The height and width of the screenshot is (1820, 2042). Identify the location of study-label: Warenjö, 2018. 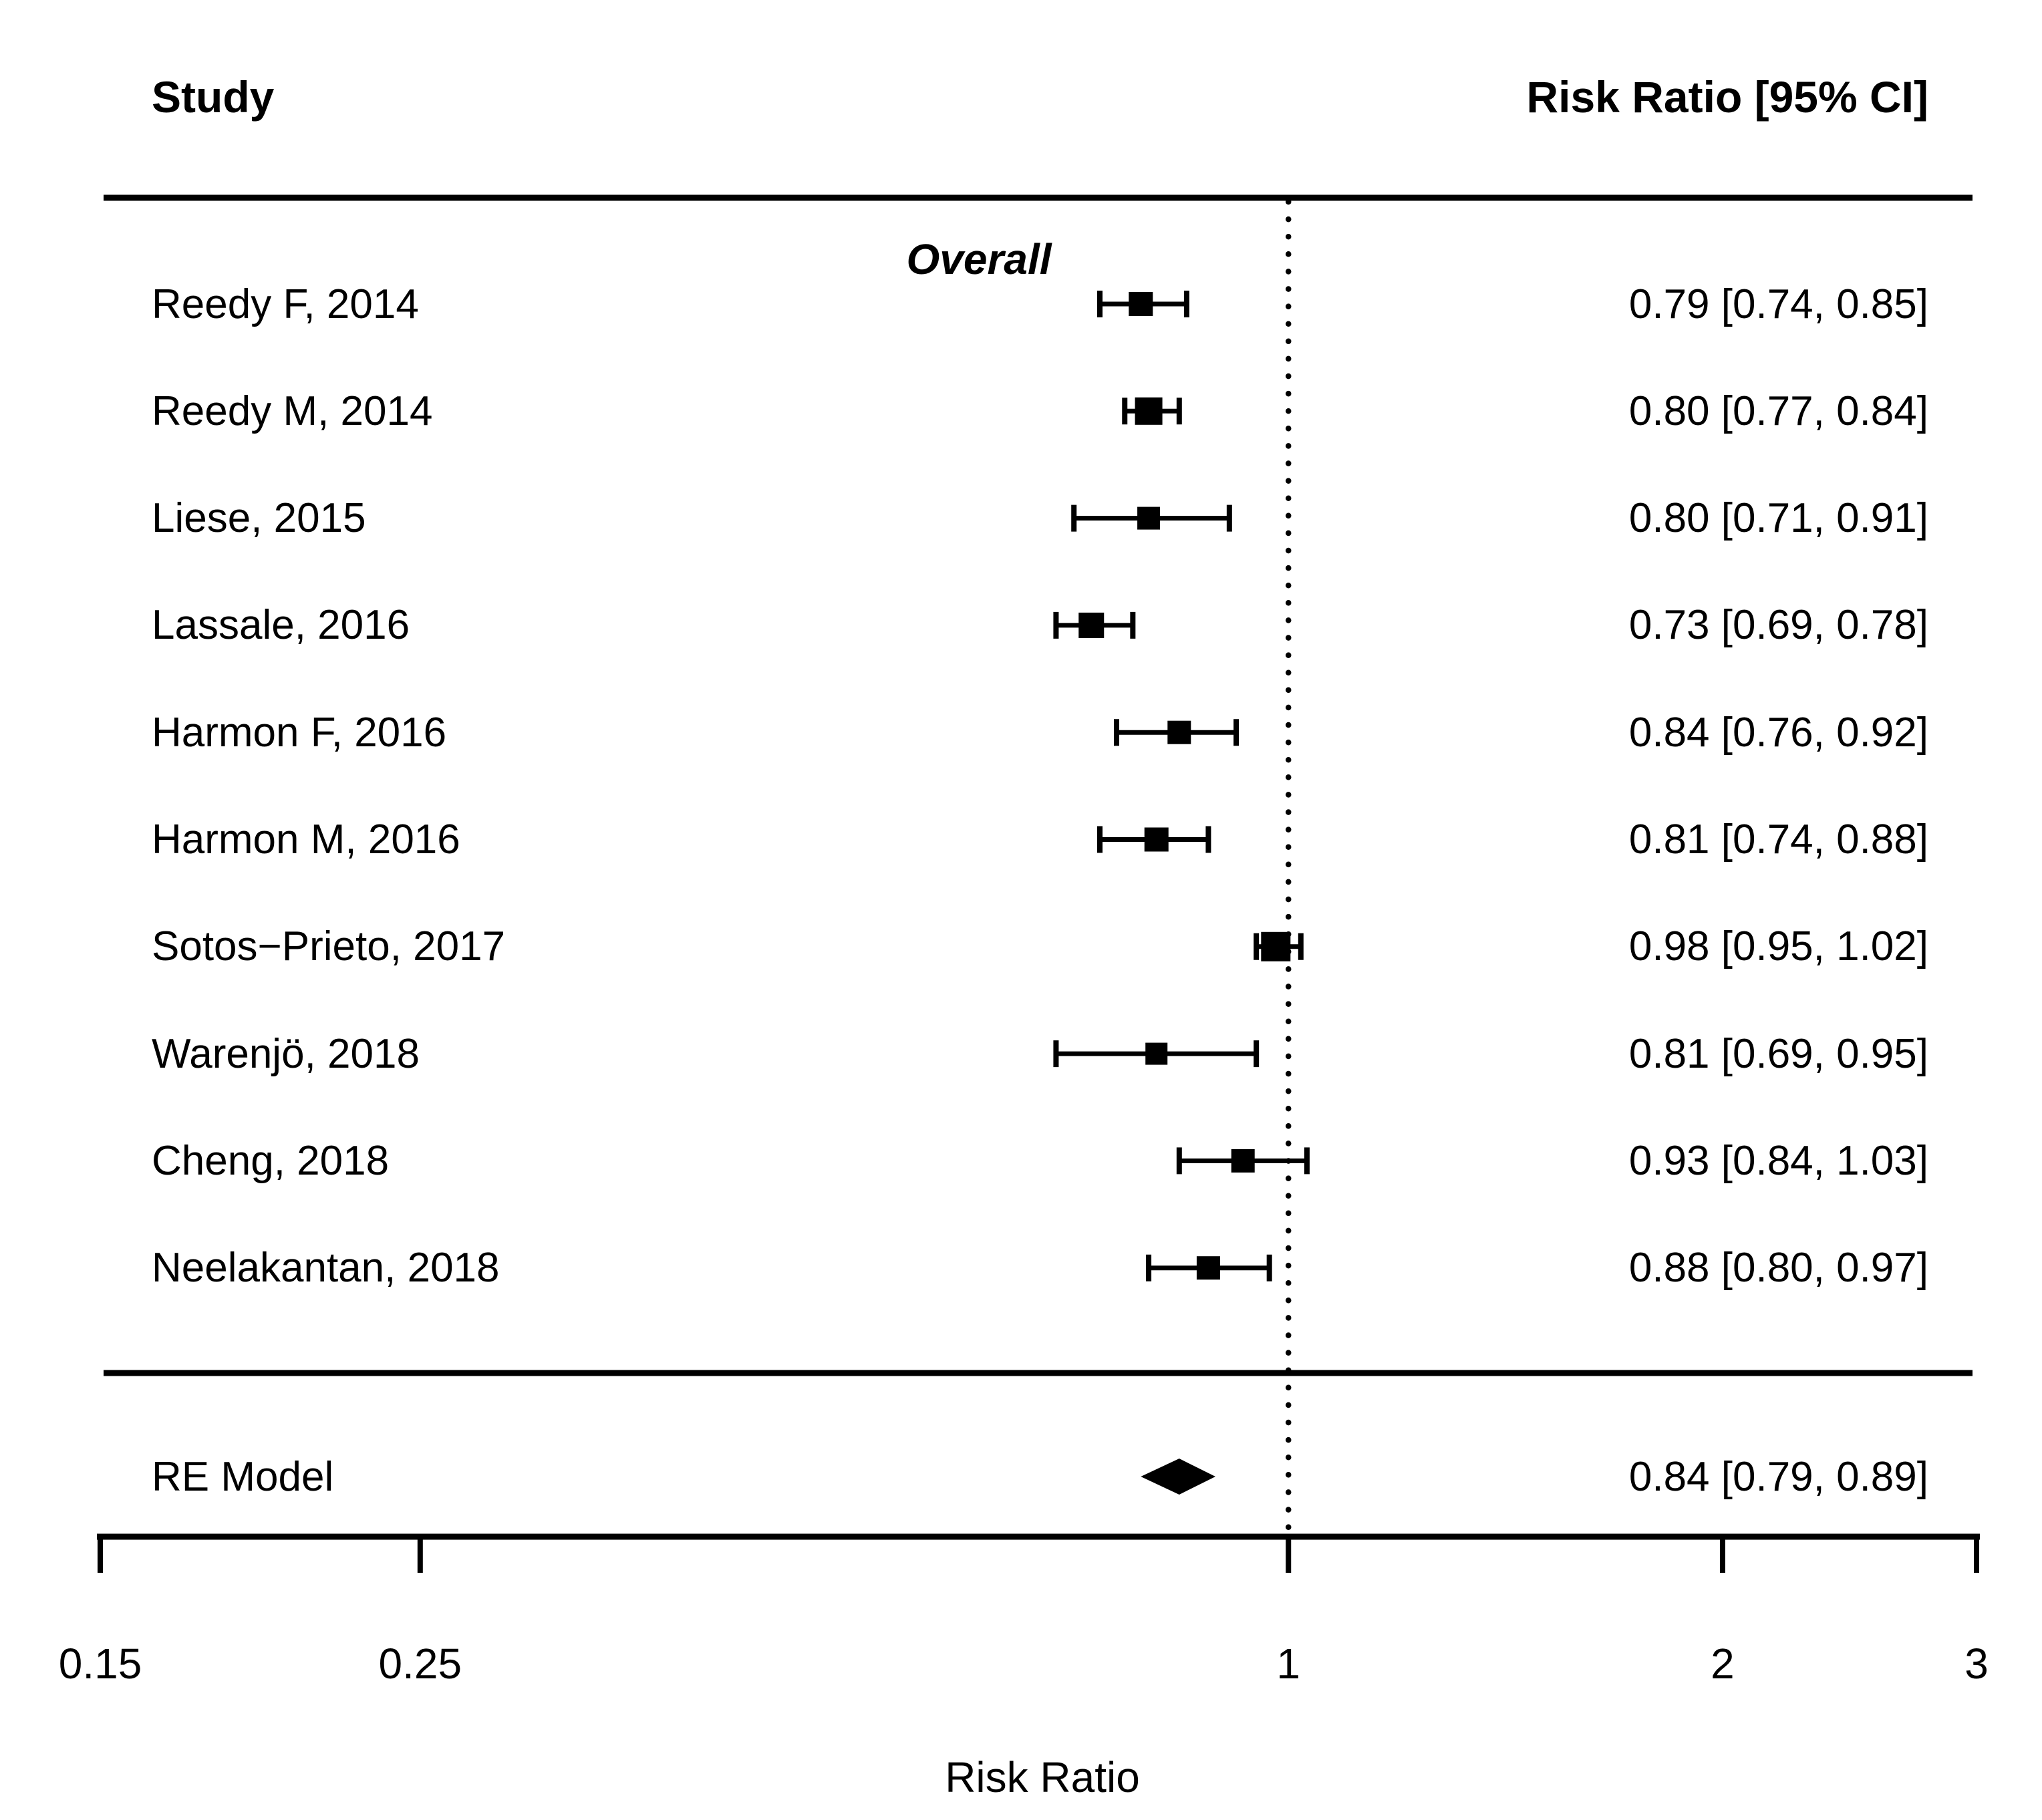
(286, 1053).